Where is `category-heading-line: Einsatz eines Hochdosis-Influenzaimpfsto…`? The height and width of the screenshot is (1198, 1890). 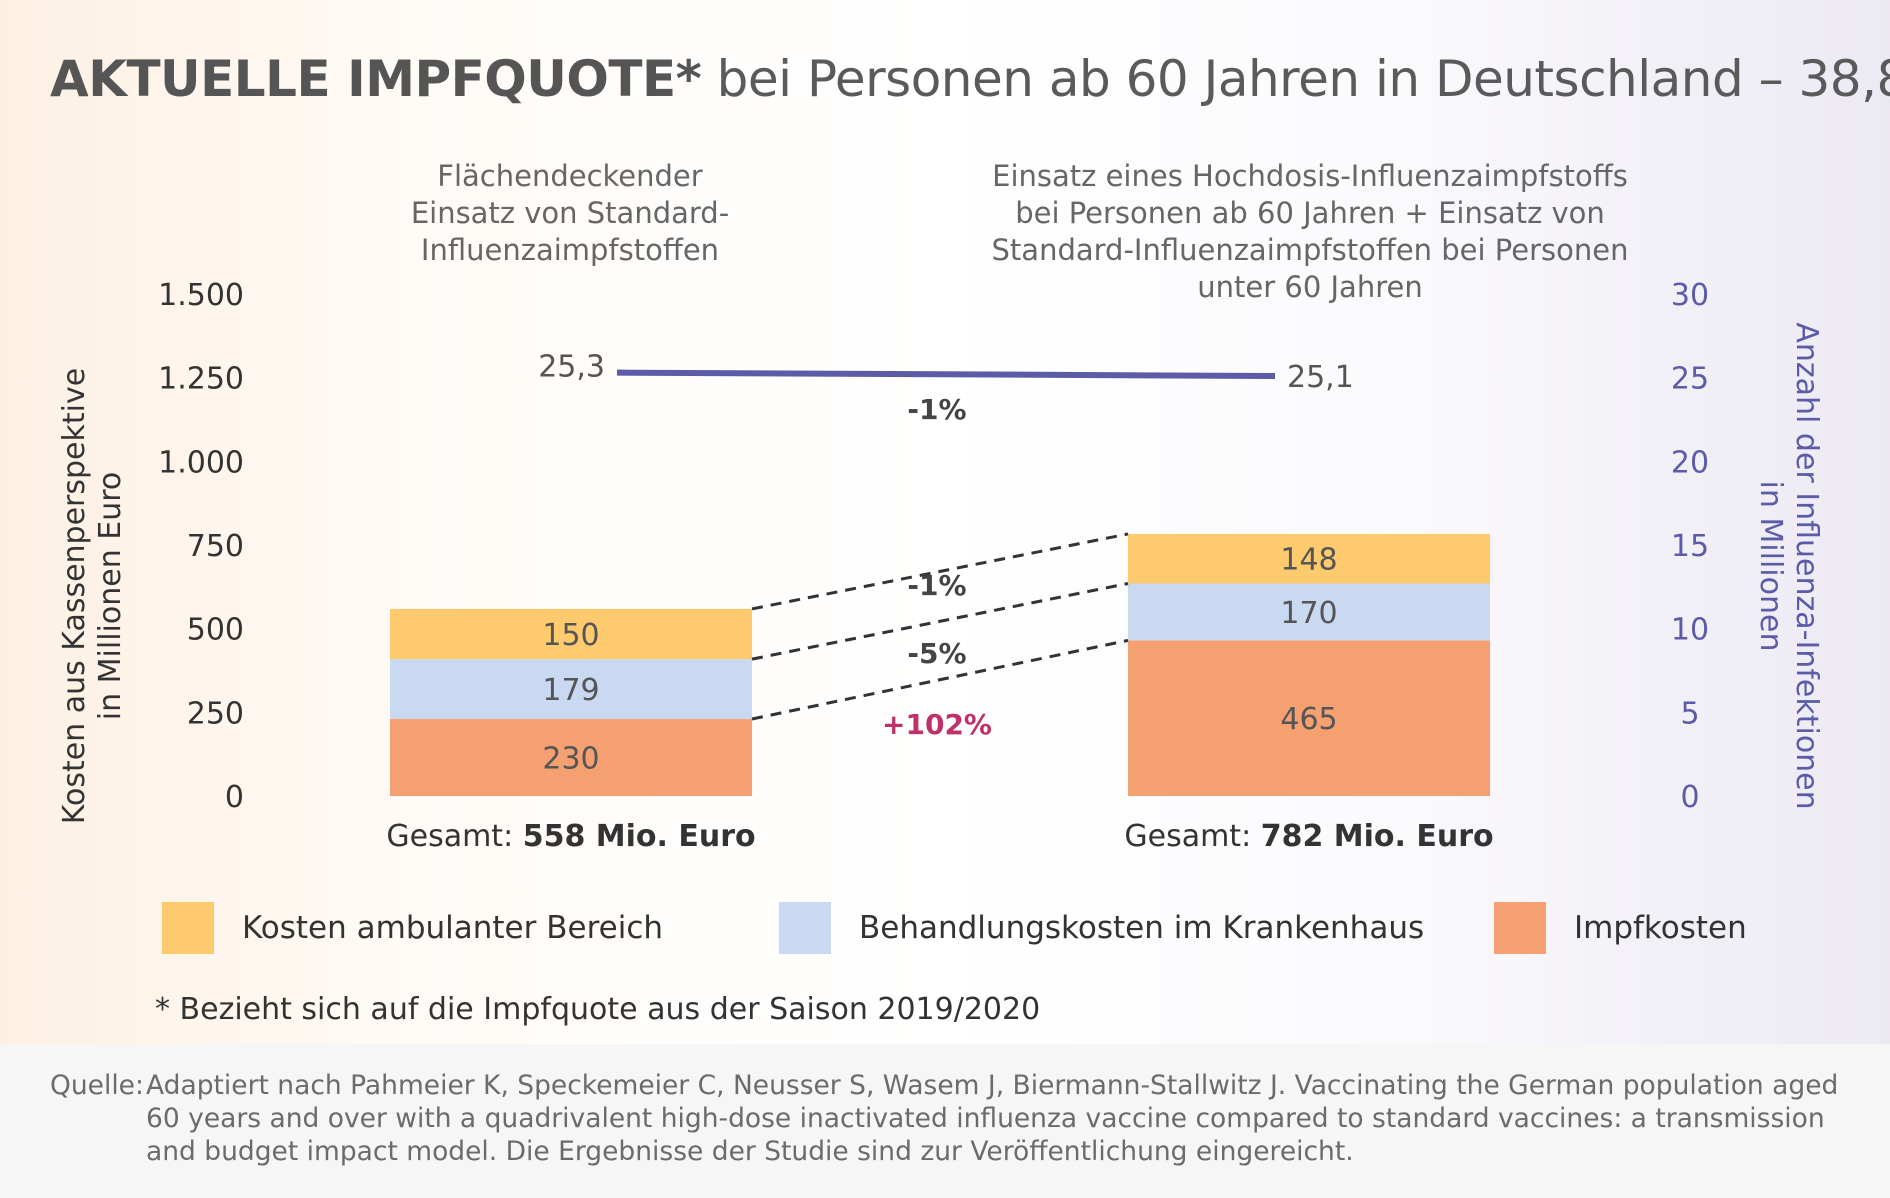
category-heading-line: Einsatz eines Hochdosis-Influenzaimpfsto… is located at coordinates (1310, 176).